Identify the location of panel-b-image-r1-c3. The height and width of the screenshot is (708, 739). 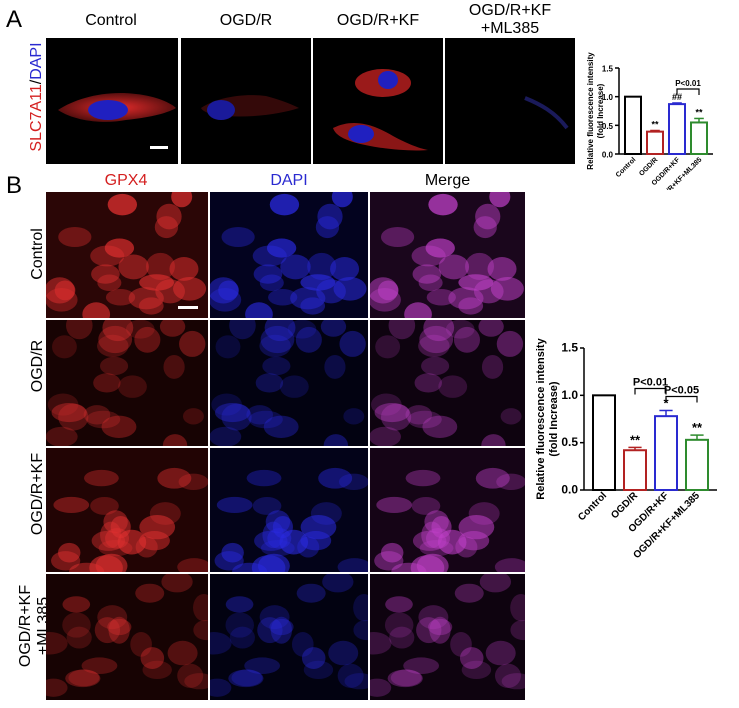
(447, 255).